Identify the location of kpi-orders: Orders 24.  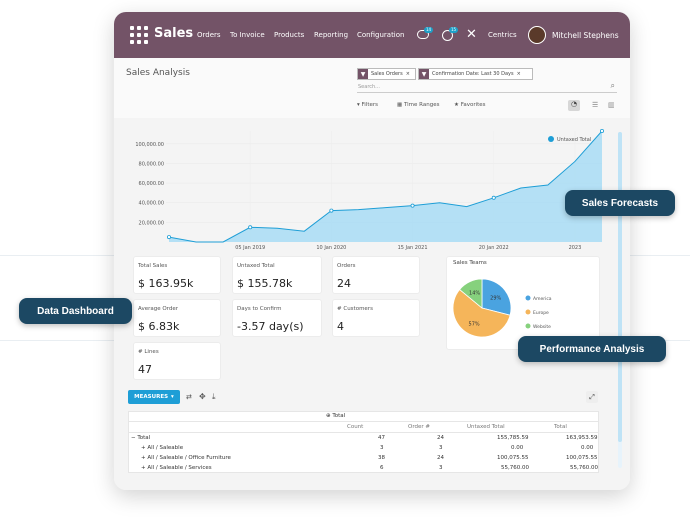
(376, 275).